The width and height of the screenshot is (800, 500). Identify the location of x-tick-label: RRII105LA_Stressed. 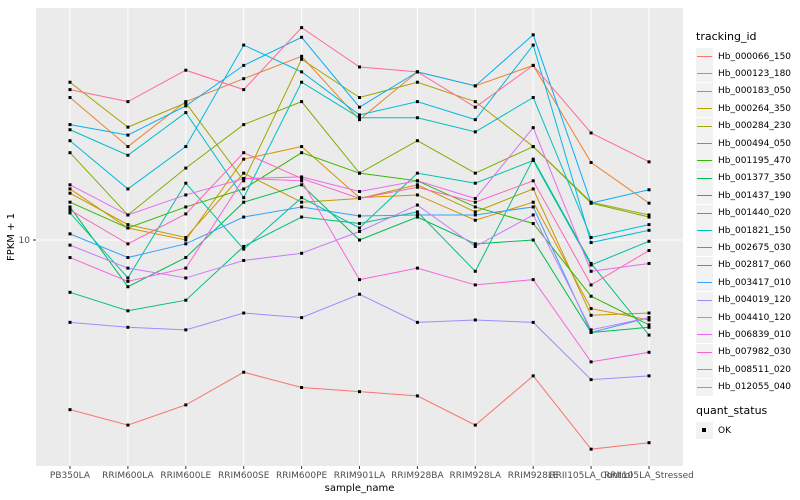
(649, 476).